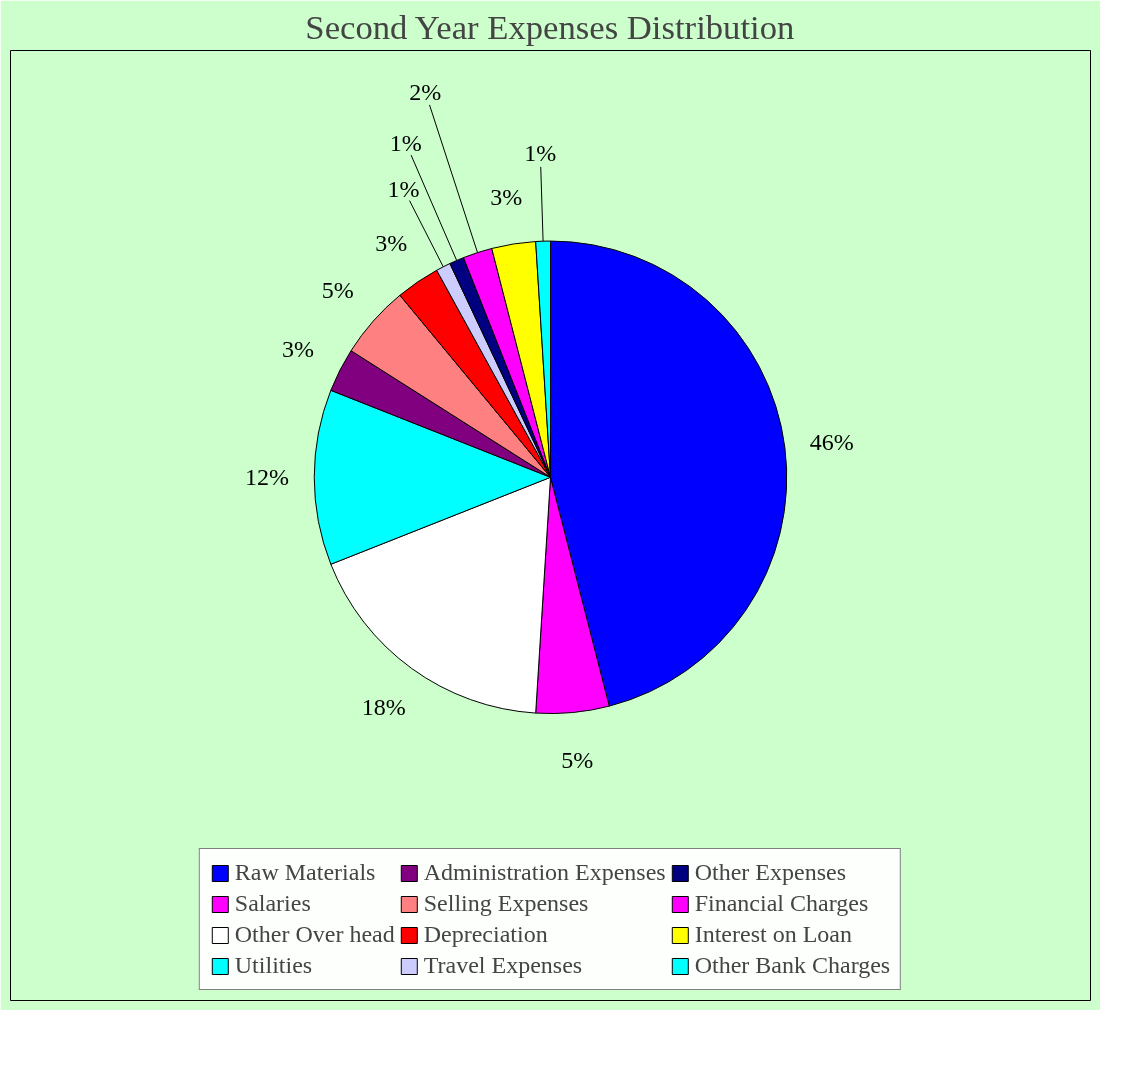 This screenshot has width=1145, height=1074. Describe the element at coordinates (485, 934) in the screenshot. I see `legend-label: Depreciation` at that location.